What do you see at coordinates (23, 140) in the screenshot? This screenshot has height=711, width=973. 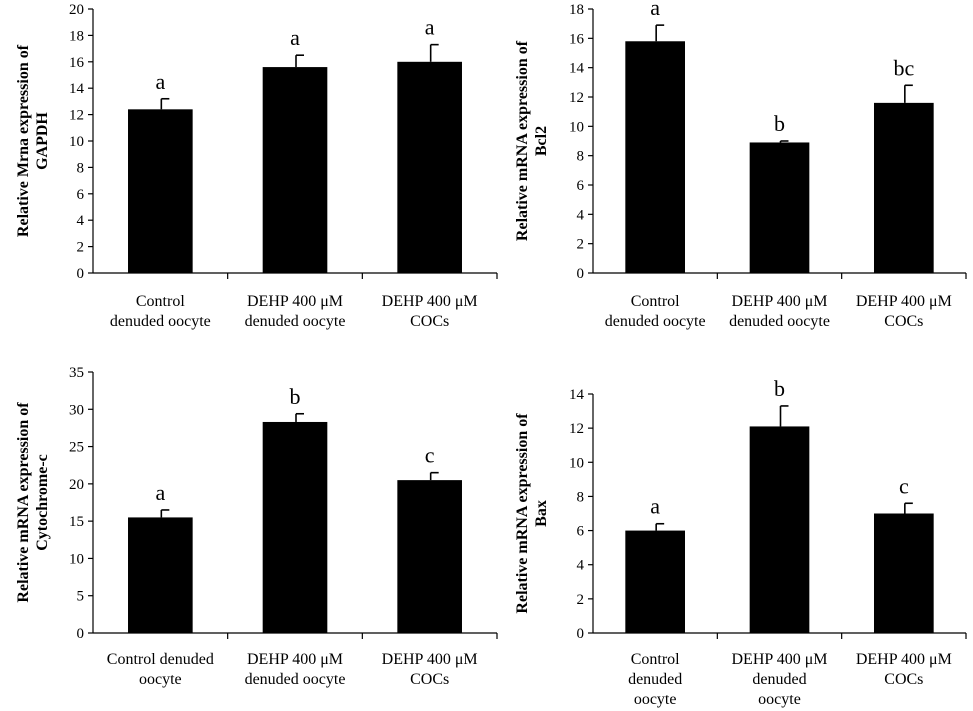 I see `y-axis-title-line: Relative Mrna expression of` at bounding box center [23, 140].